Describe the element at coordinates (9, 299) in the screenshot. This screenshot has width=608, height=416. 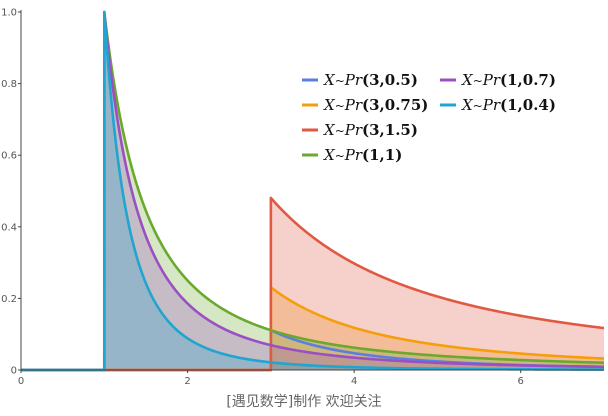
I see `y-tick-label-0.2: 0.2` at that location.